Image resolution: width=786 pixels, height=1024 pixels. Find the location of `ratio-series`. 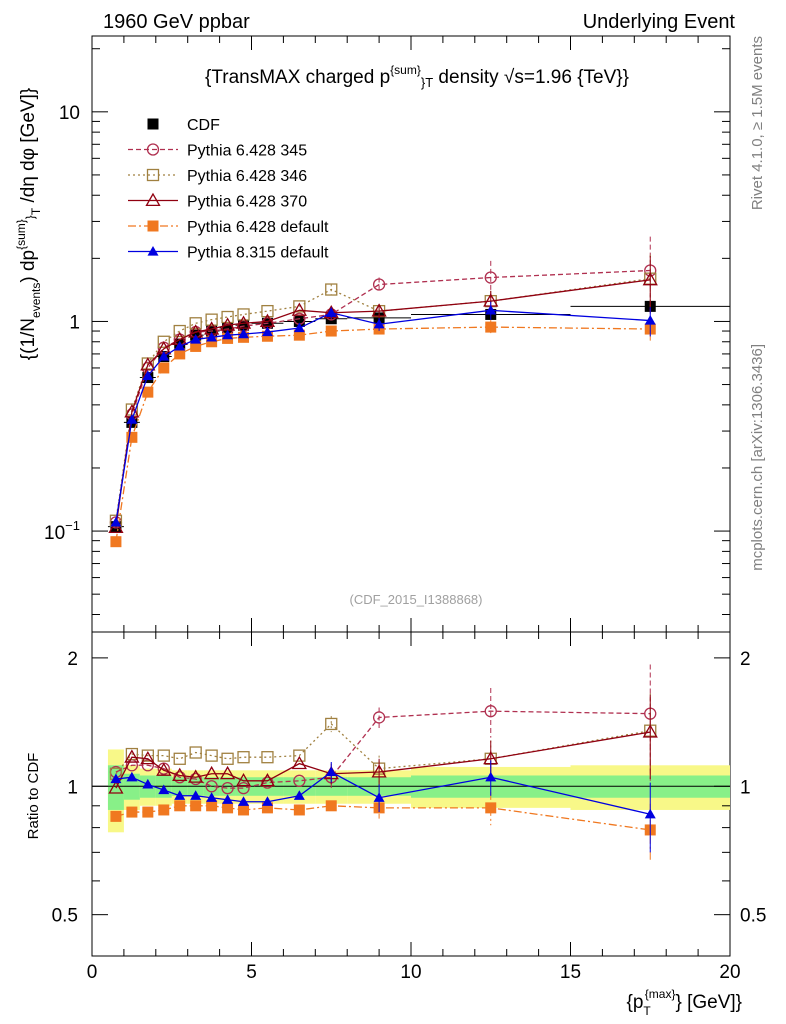

ratio-series is located at coordinates (383, 762).